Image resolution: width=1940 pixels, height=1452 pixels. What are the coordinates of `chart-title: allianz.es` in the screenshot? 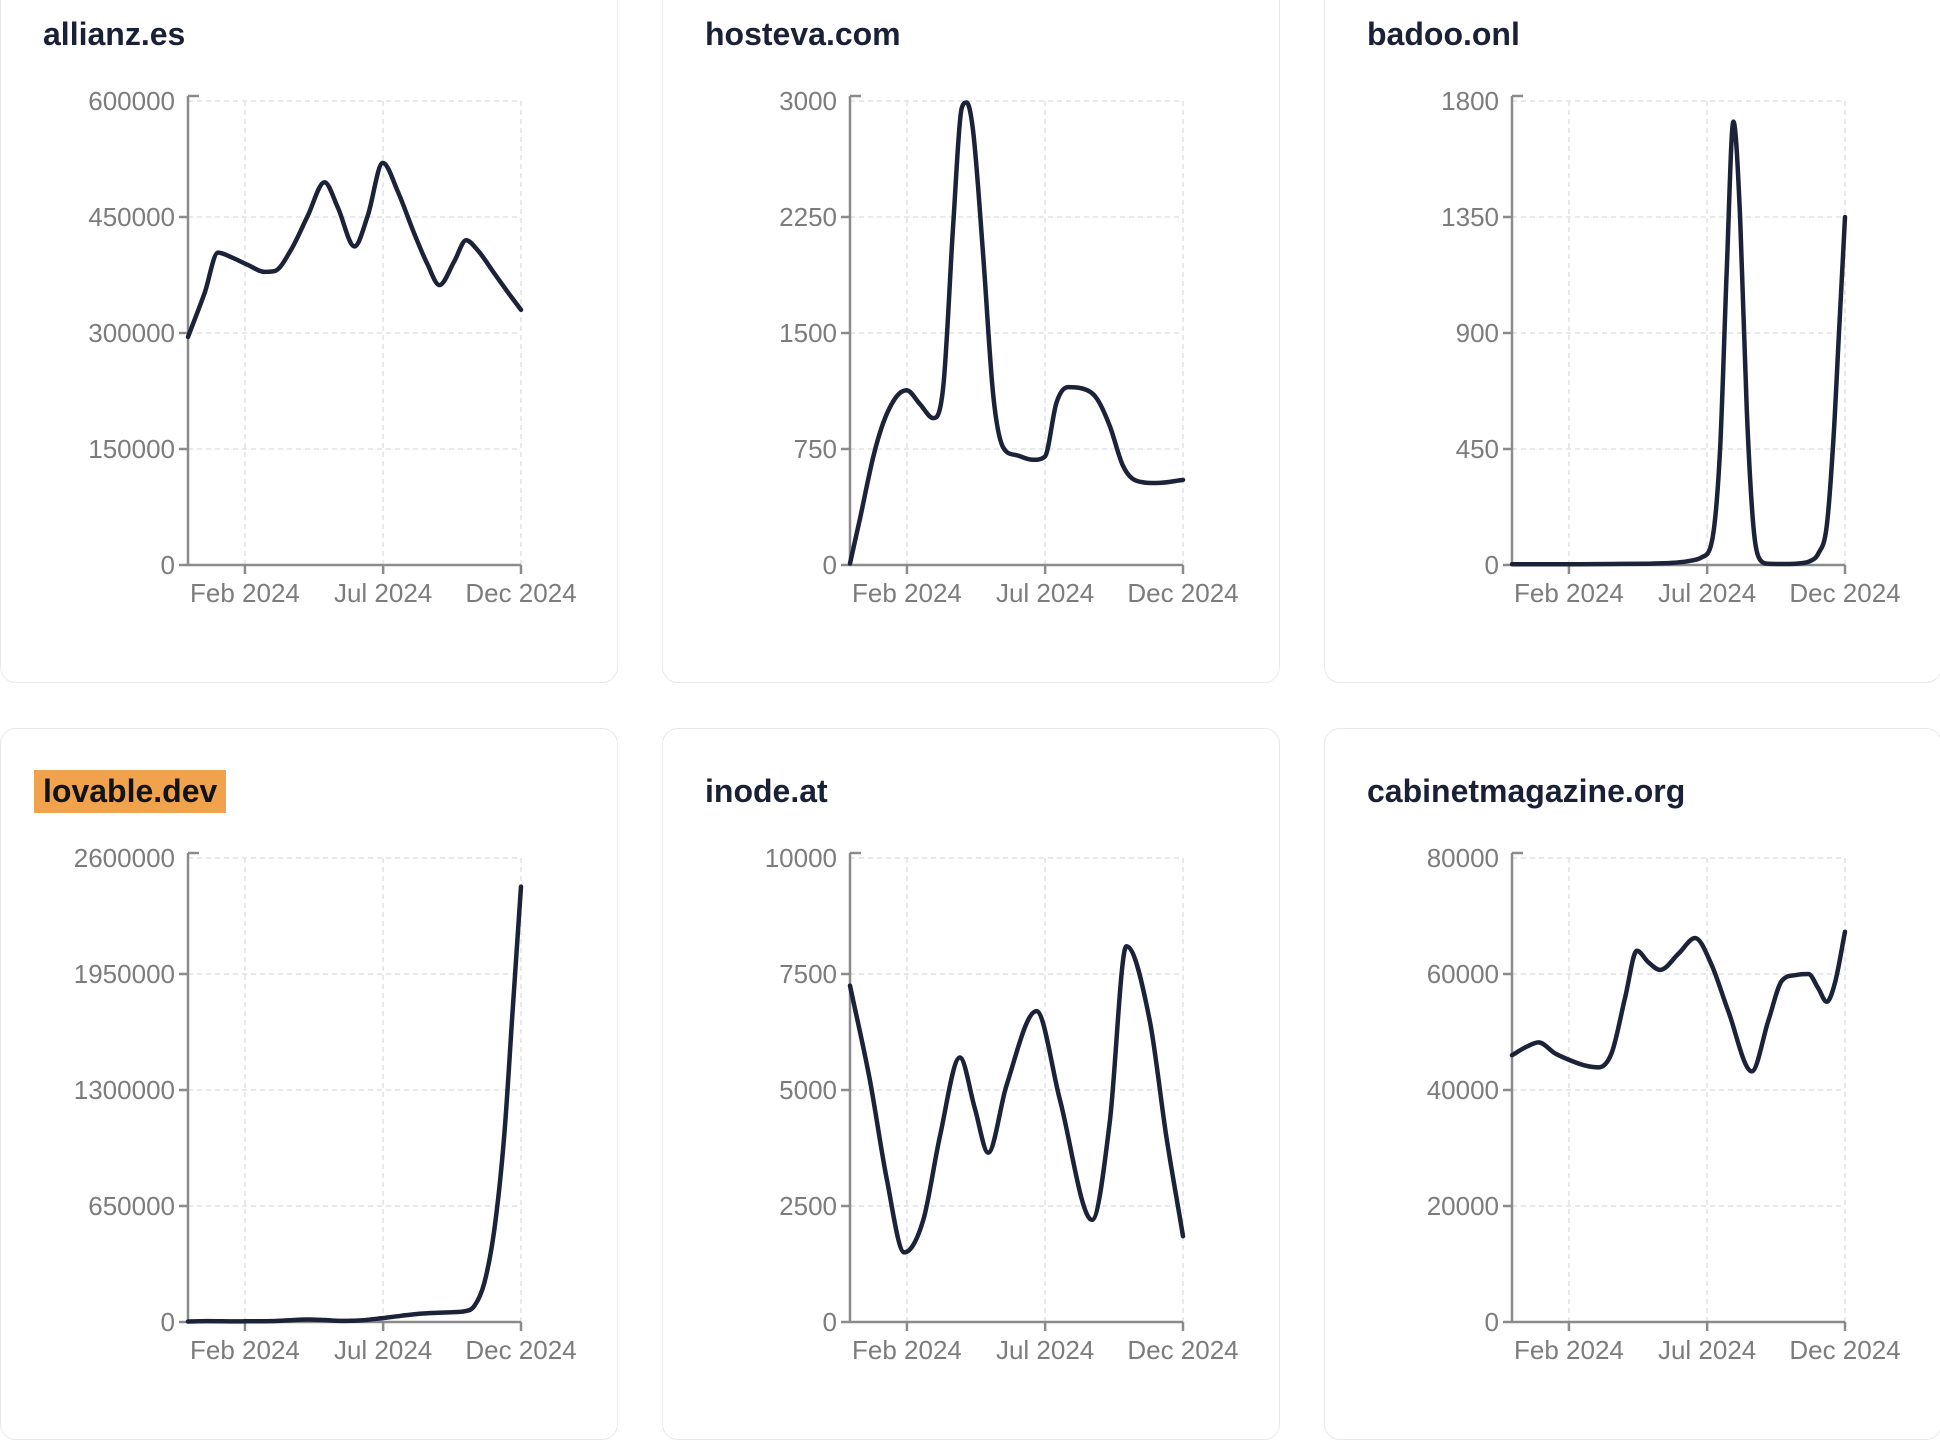 It's located at (114, 34).